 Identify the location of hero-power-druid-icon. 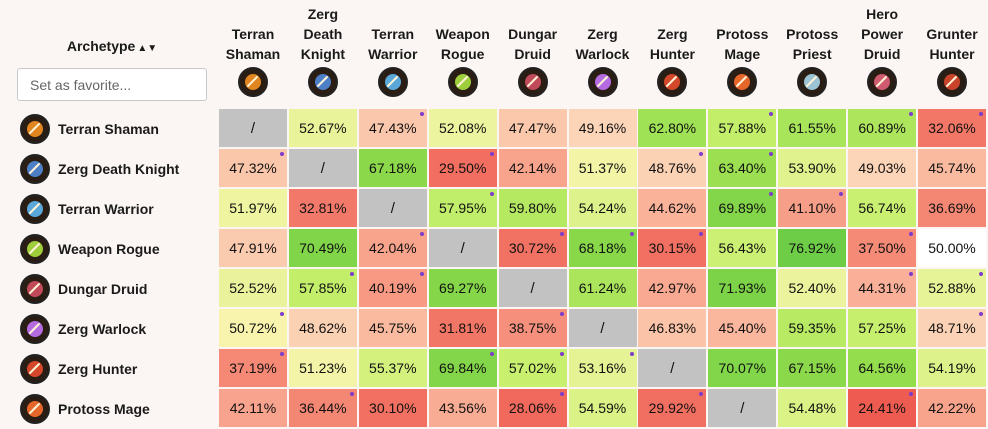
(882, 82).